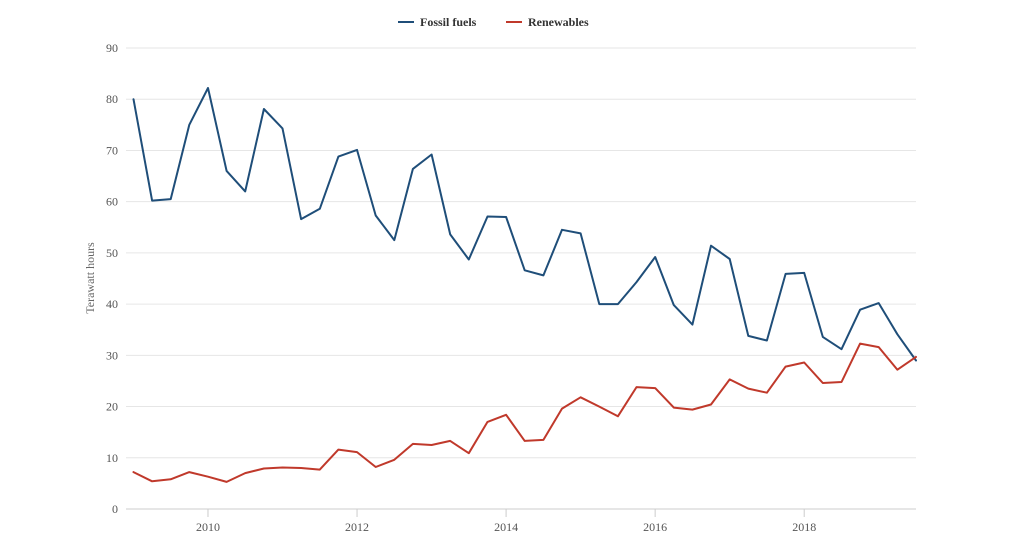 The width and height of the screenshot is (1023, 556). What do you see at coordinates (112, 99) in the screenshot?
I see `y-tick-label: 80` at bounding box center [112, 99].